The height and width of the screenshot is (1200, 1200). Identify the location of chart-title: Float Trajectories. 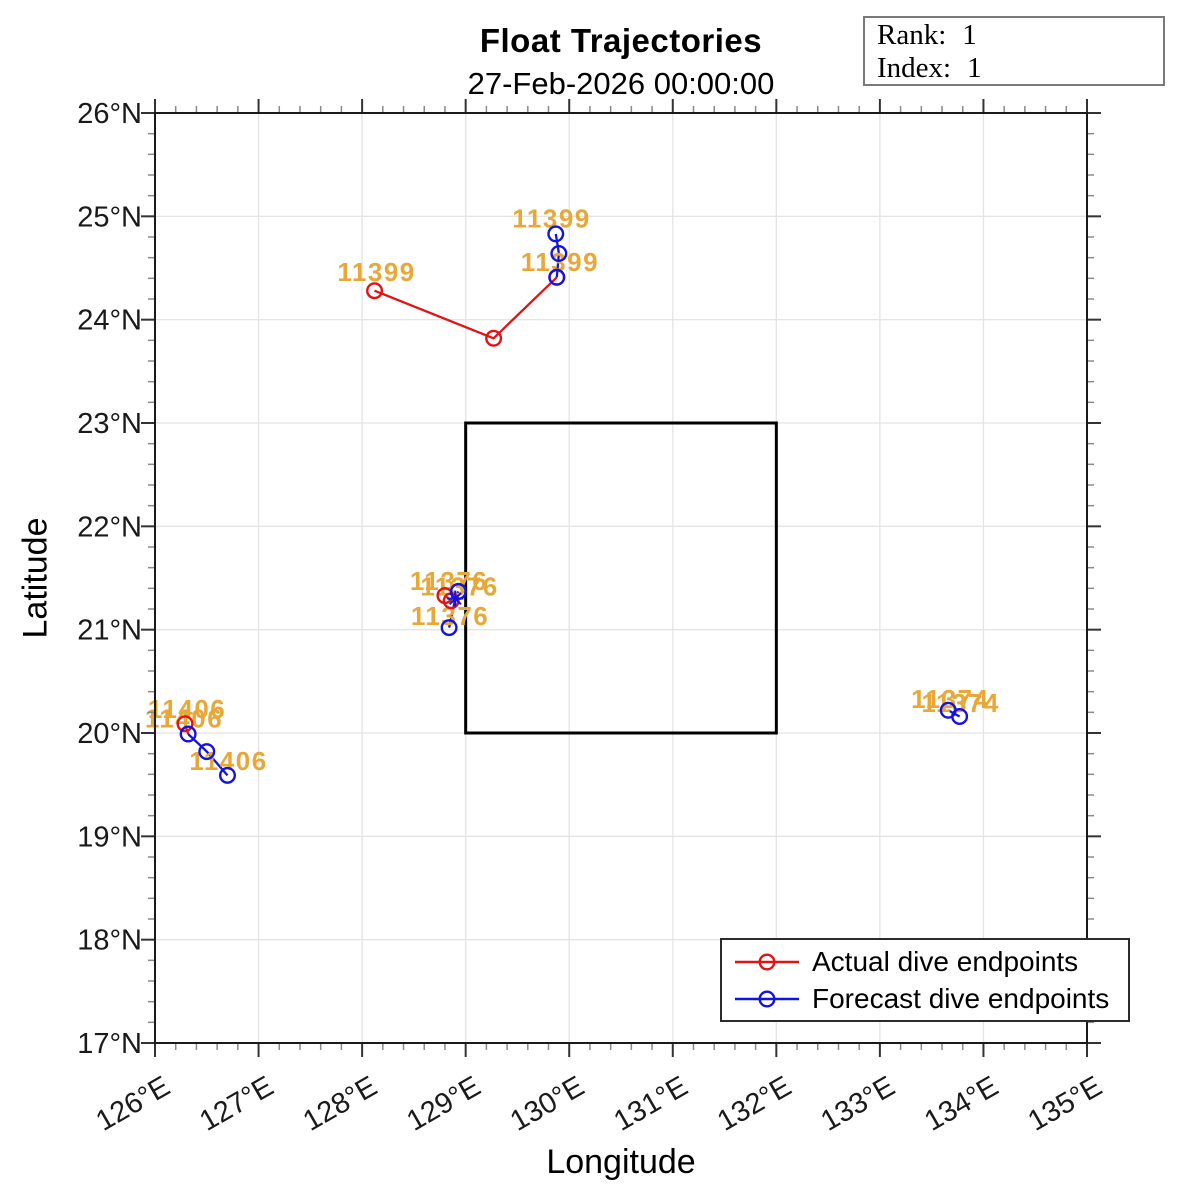
(621, 40).